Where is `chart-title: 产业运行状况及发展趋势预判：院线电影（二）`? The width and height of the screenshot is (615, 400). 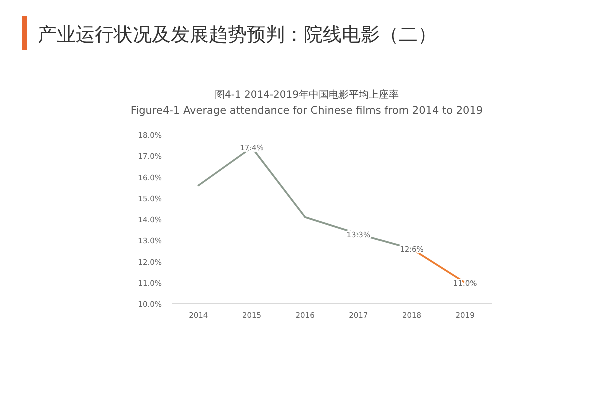
chart-title: 产业运行状况及发展趋势预判：院线电影（二） is located at coordinates (237, 35).